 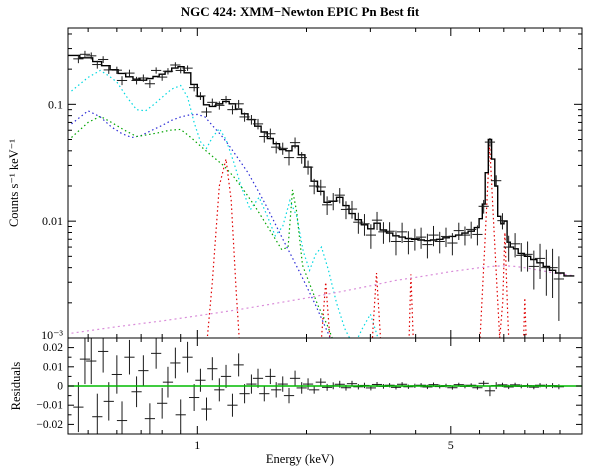 What do you see at coordinates (300, 459) in the screenshot?
I see `x-axis-label-energy: Energy (keV)` at bounding box center [300, 459].